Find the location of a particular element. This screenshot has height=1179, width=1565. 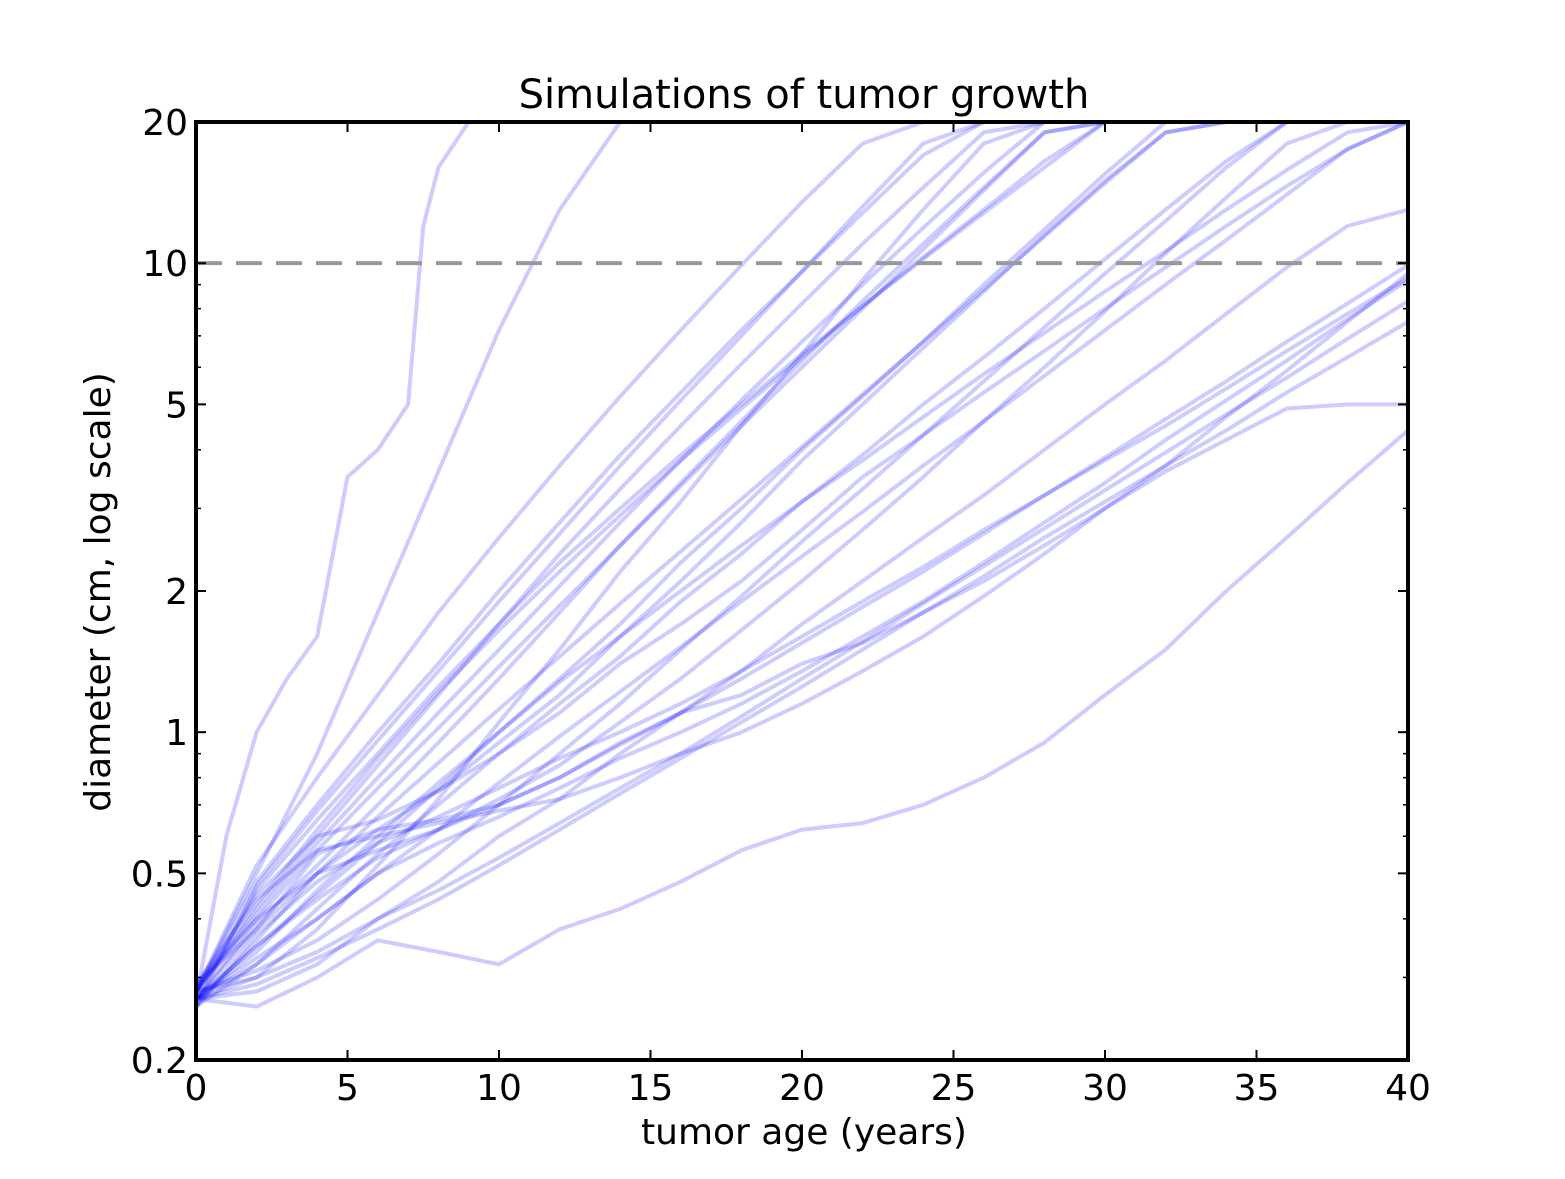

x-tick-label: 40 is located at coordinates (1408, 1088).